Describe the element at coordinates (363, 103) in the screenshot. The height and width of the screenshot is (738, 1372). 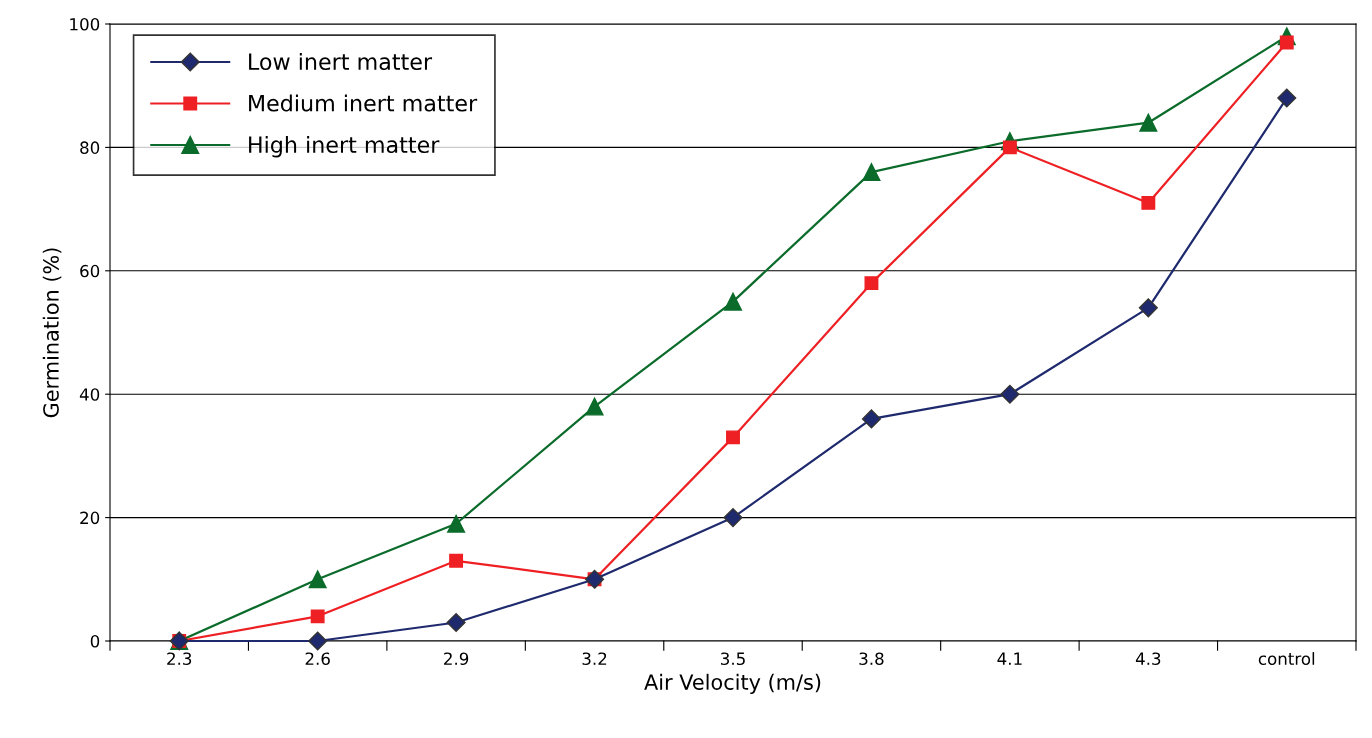
I see `legend-label: Medium inert matter` at that location.